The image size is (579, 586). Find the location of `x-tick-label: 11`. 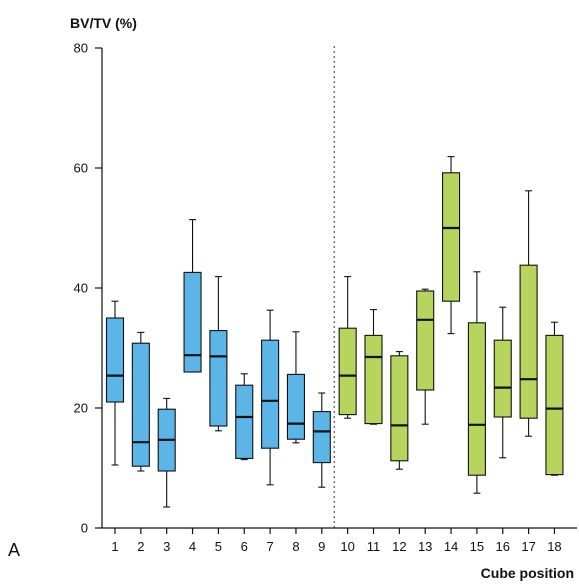

x-tick-label: 11 is located at coordinates (374, 546).